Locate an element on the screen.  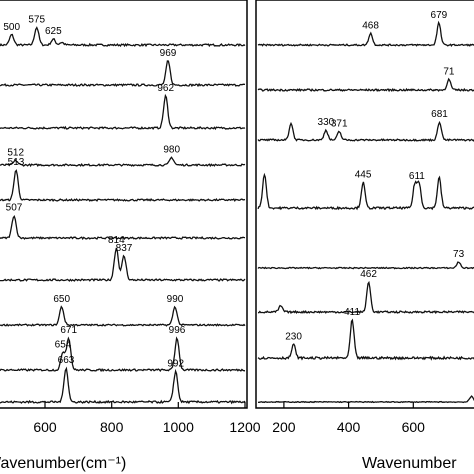
peak-label: 663 is located at coordinates (66, 360).